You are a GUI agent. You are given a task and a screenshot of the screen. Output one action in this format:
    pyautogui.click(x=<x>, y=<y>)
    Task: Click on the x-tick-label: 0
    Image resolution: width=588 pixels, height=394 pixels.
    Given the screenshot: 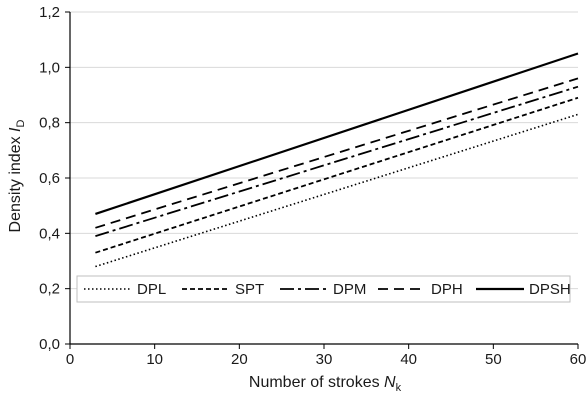 What is the action you would take?
    pyautogui.click(x=70, y=359)
    